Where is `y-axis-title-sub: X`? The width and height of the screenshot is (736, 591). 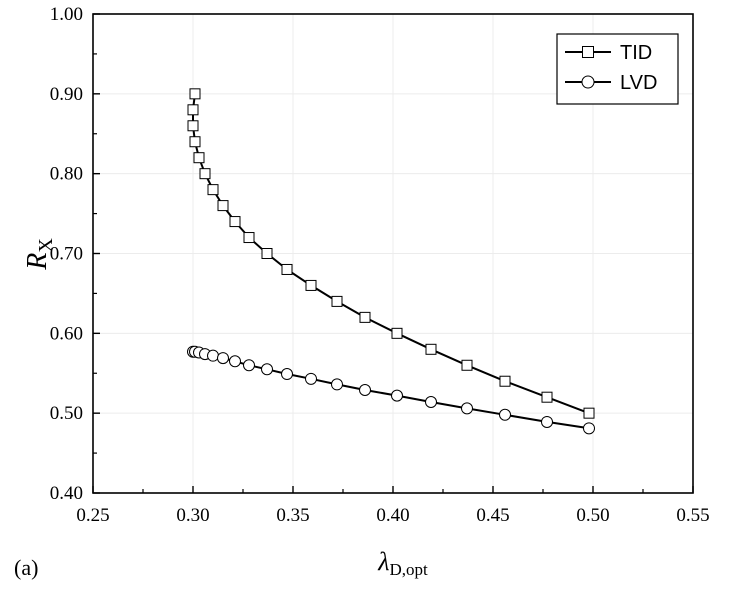
y-axis-title-sub: X is located at coordinates (46, 245).